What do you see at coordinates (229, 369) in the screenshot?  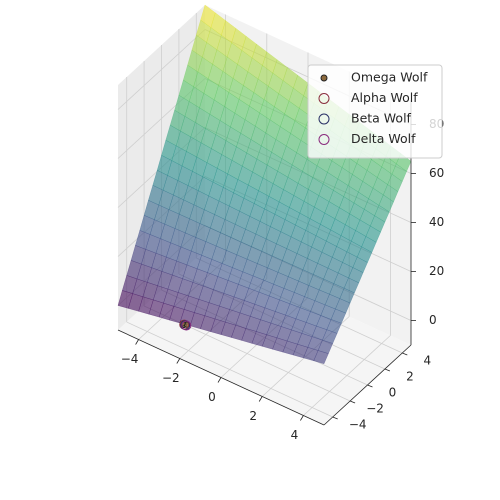 I see `grid-y-floor` at bounding box center [229, 369].